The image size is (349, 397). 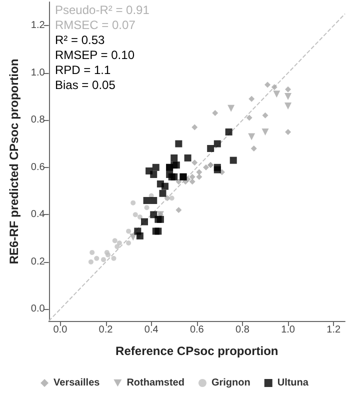 I want to click on y-tick-label: 0.2, so click(x=38, y=262).